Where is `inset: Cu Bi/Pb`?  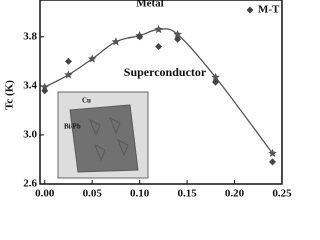
inset: Cu Bi/Pb is located at coordinates (103, 135).